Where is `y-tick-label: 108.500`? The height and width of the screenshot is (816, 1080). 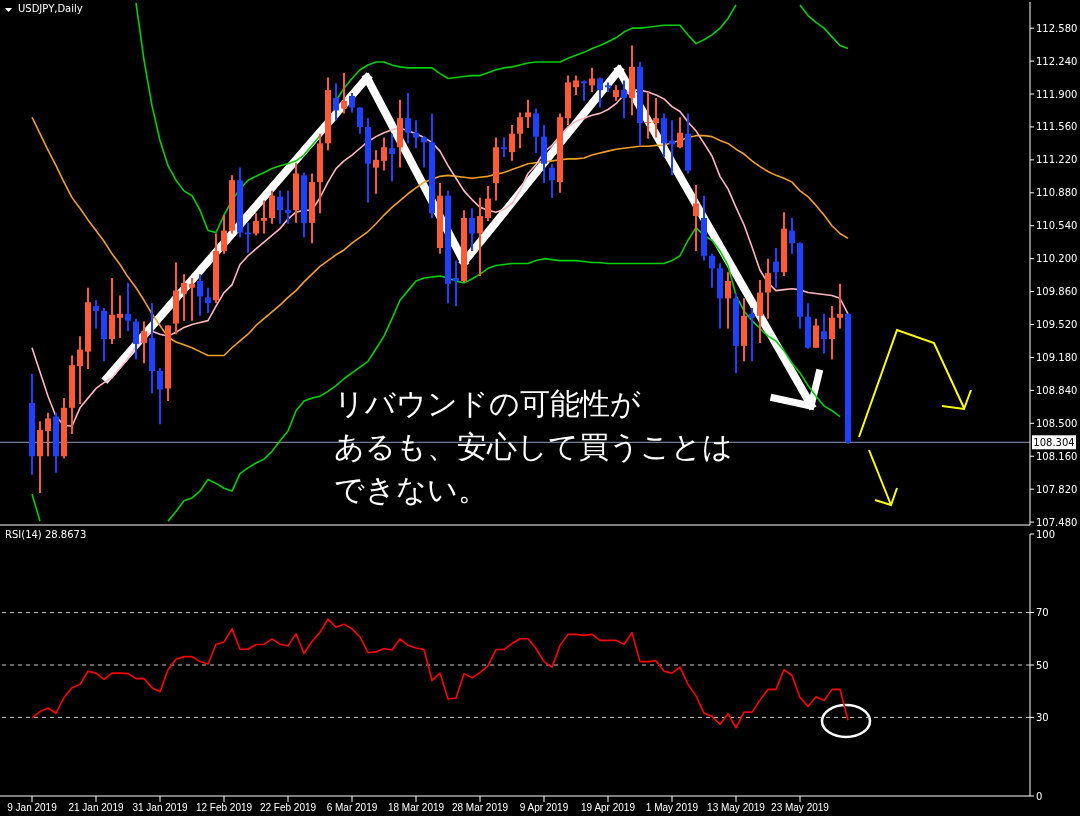
y-tick-label: 108.500 is located at coordinates (1057, 423).